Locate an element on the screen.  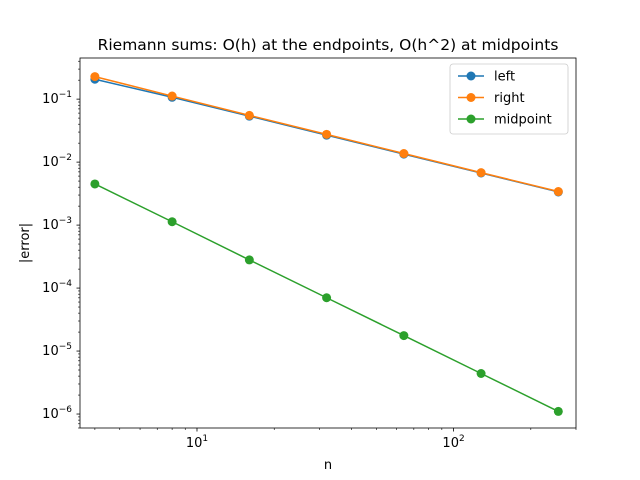
x-tick-label: 10² is located at coordinates (453, 442).